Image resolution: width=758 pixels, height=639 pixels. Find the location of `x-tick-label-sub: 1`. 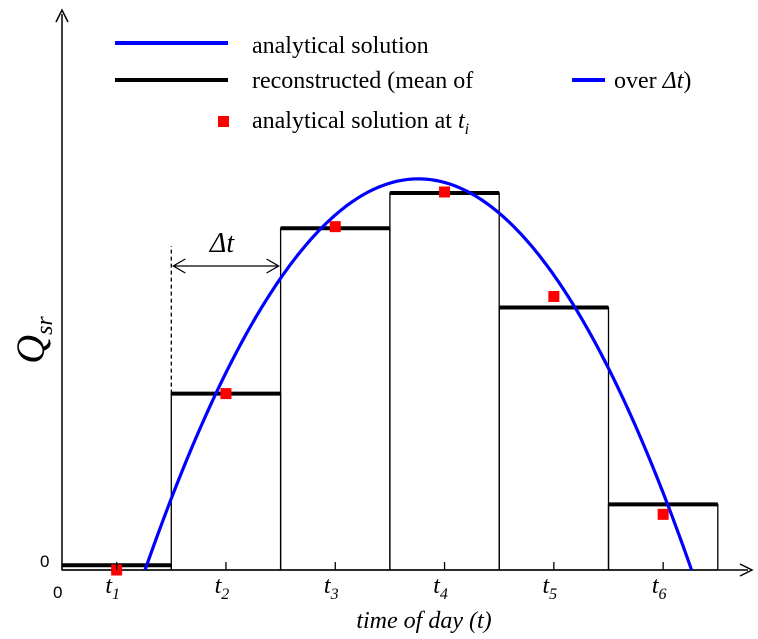

x-tick-label-sub: 1 is located at coordinates (116, 594).